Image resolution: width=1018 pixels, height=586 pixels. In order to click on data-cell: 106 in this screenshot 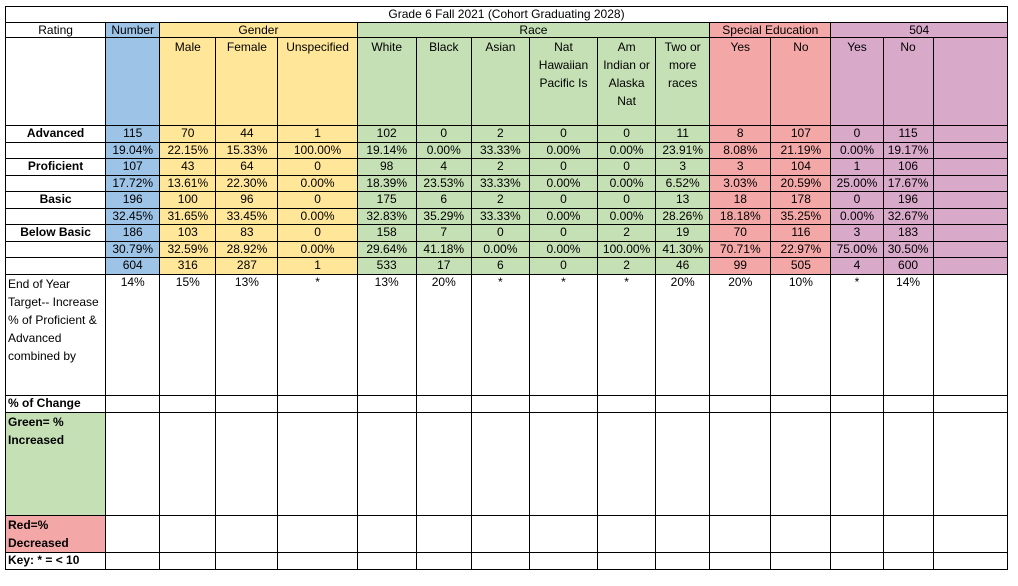, I will do `click(908, 167)`.